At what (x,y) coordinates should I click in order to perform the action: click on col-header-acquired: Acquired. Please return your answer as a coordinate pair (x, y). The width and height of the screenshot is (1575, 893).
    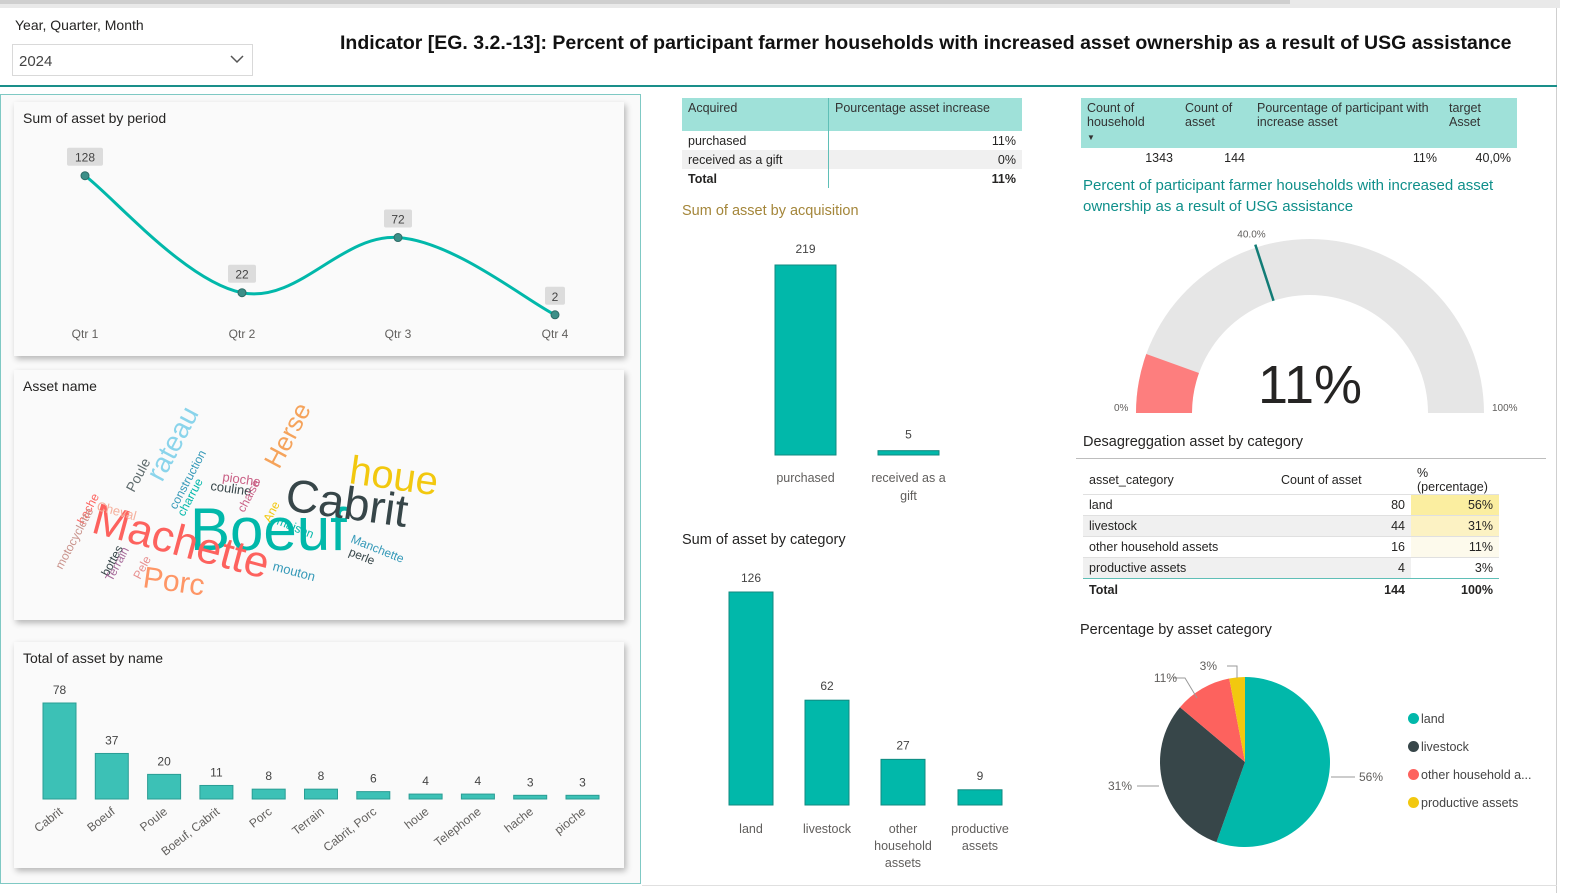
    Looking at the image, I should click on (755, 114).